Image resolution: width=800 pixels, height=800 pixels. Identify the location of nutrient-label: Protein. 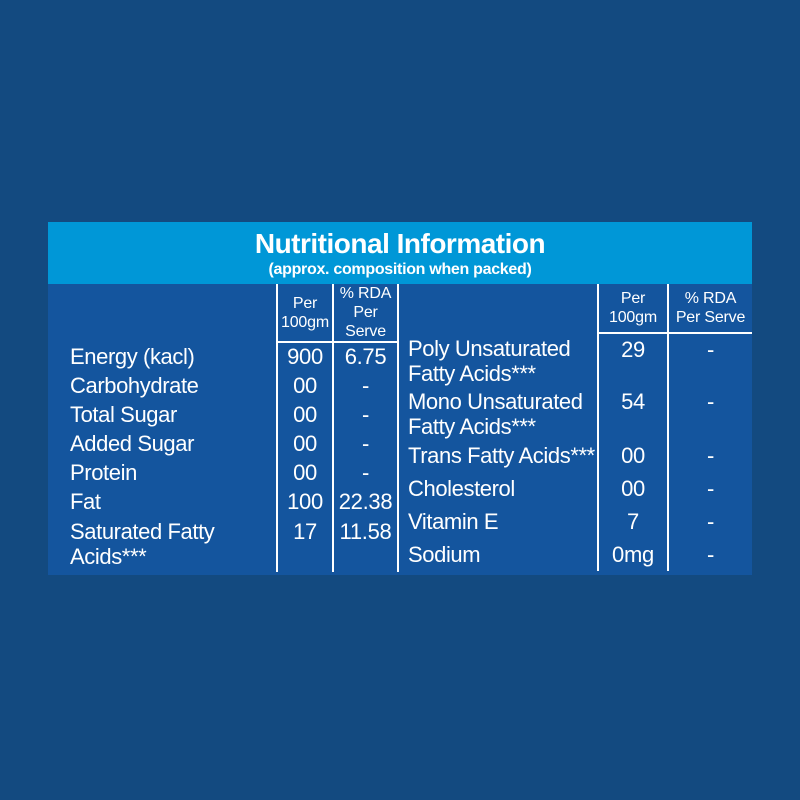
(103, 472).